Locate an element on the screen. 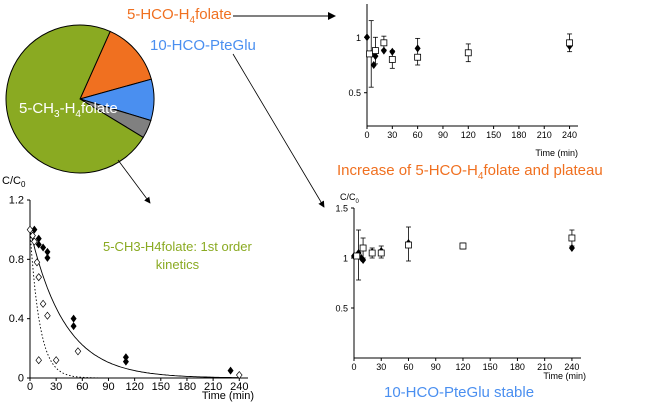 The image size is (665, 402). decay-xtick-label-7: 210 is located at coordinates (213, 387).